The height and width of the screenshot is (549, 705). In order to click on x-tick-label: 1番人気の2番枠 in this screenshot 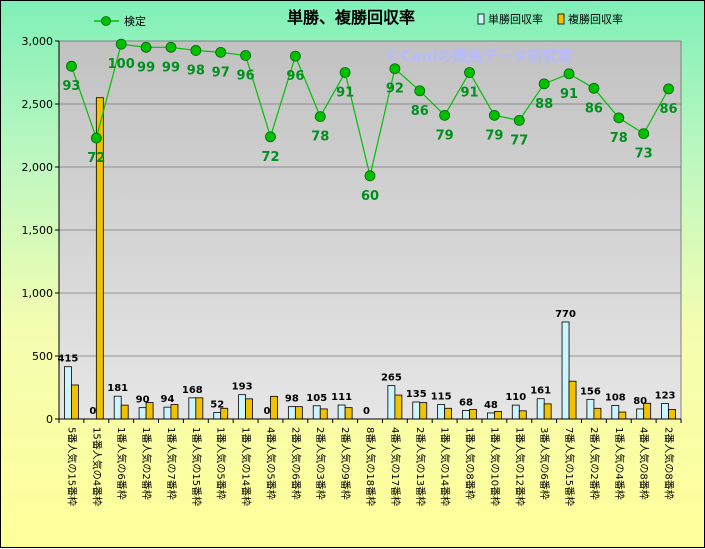, I will do `click(146, 463)`.